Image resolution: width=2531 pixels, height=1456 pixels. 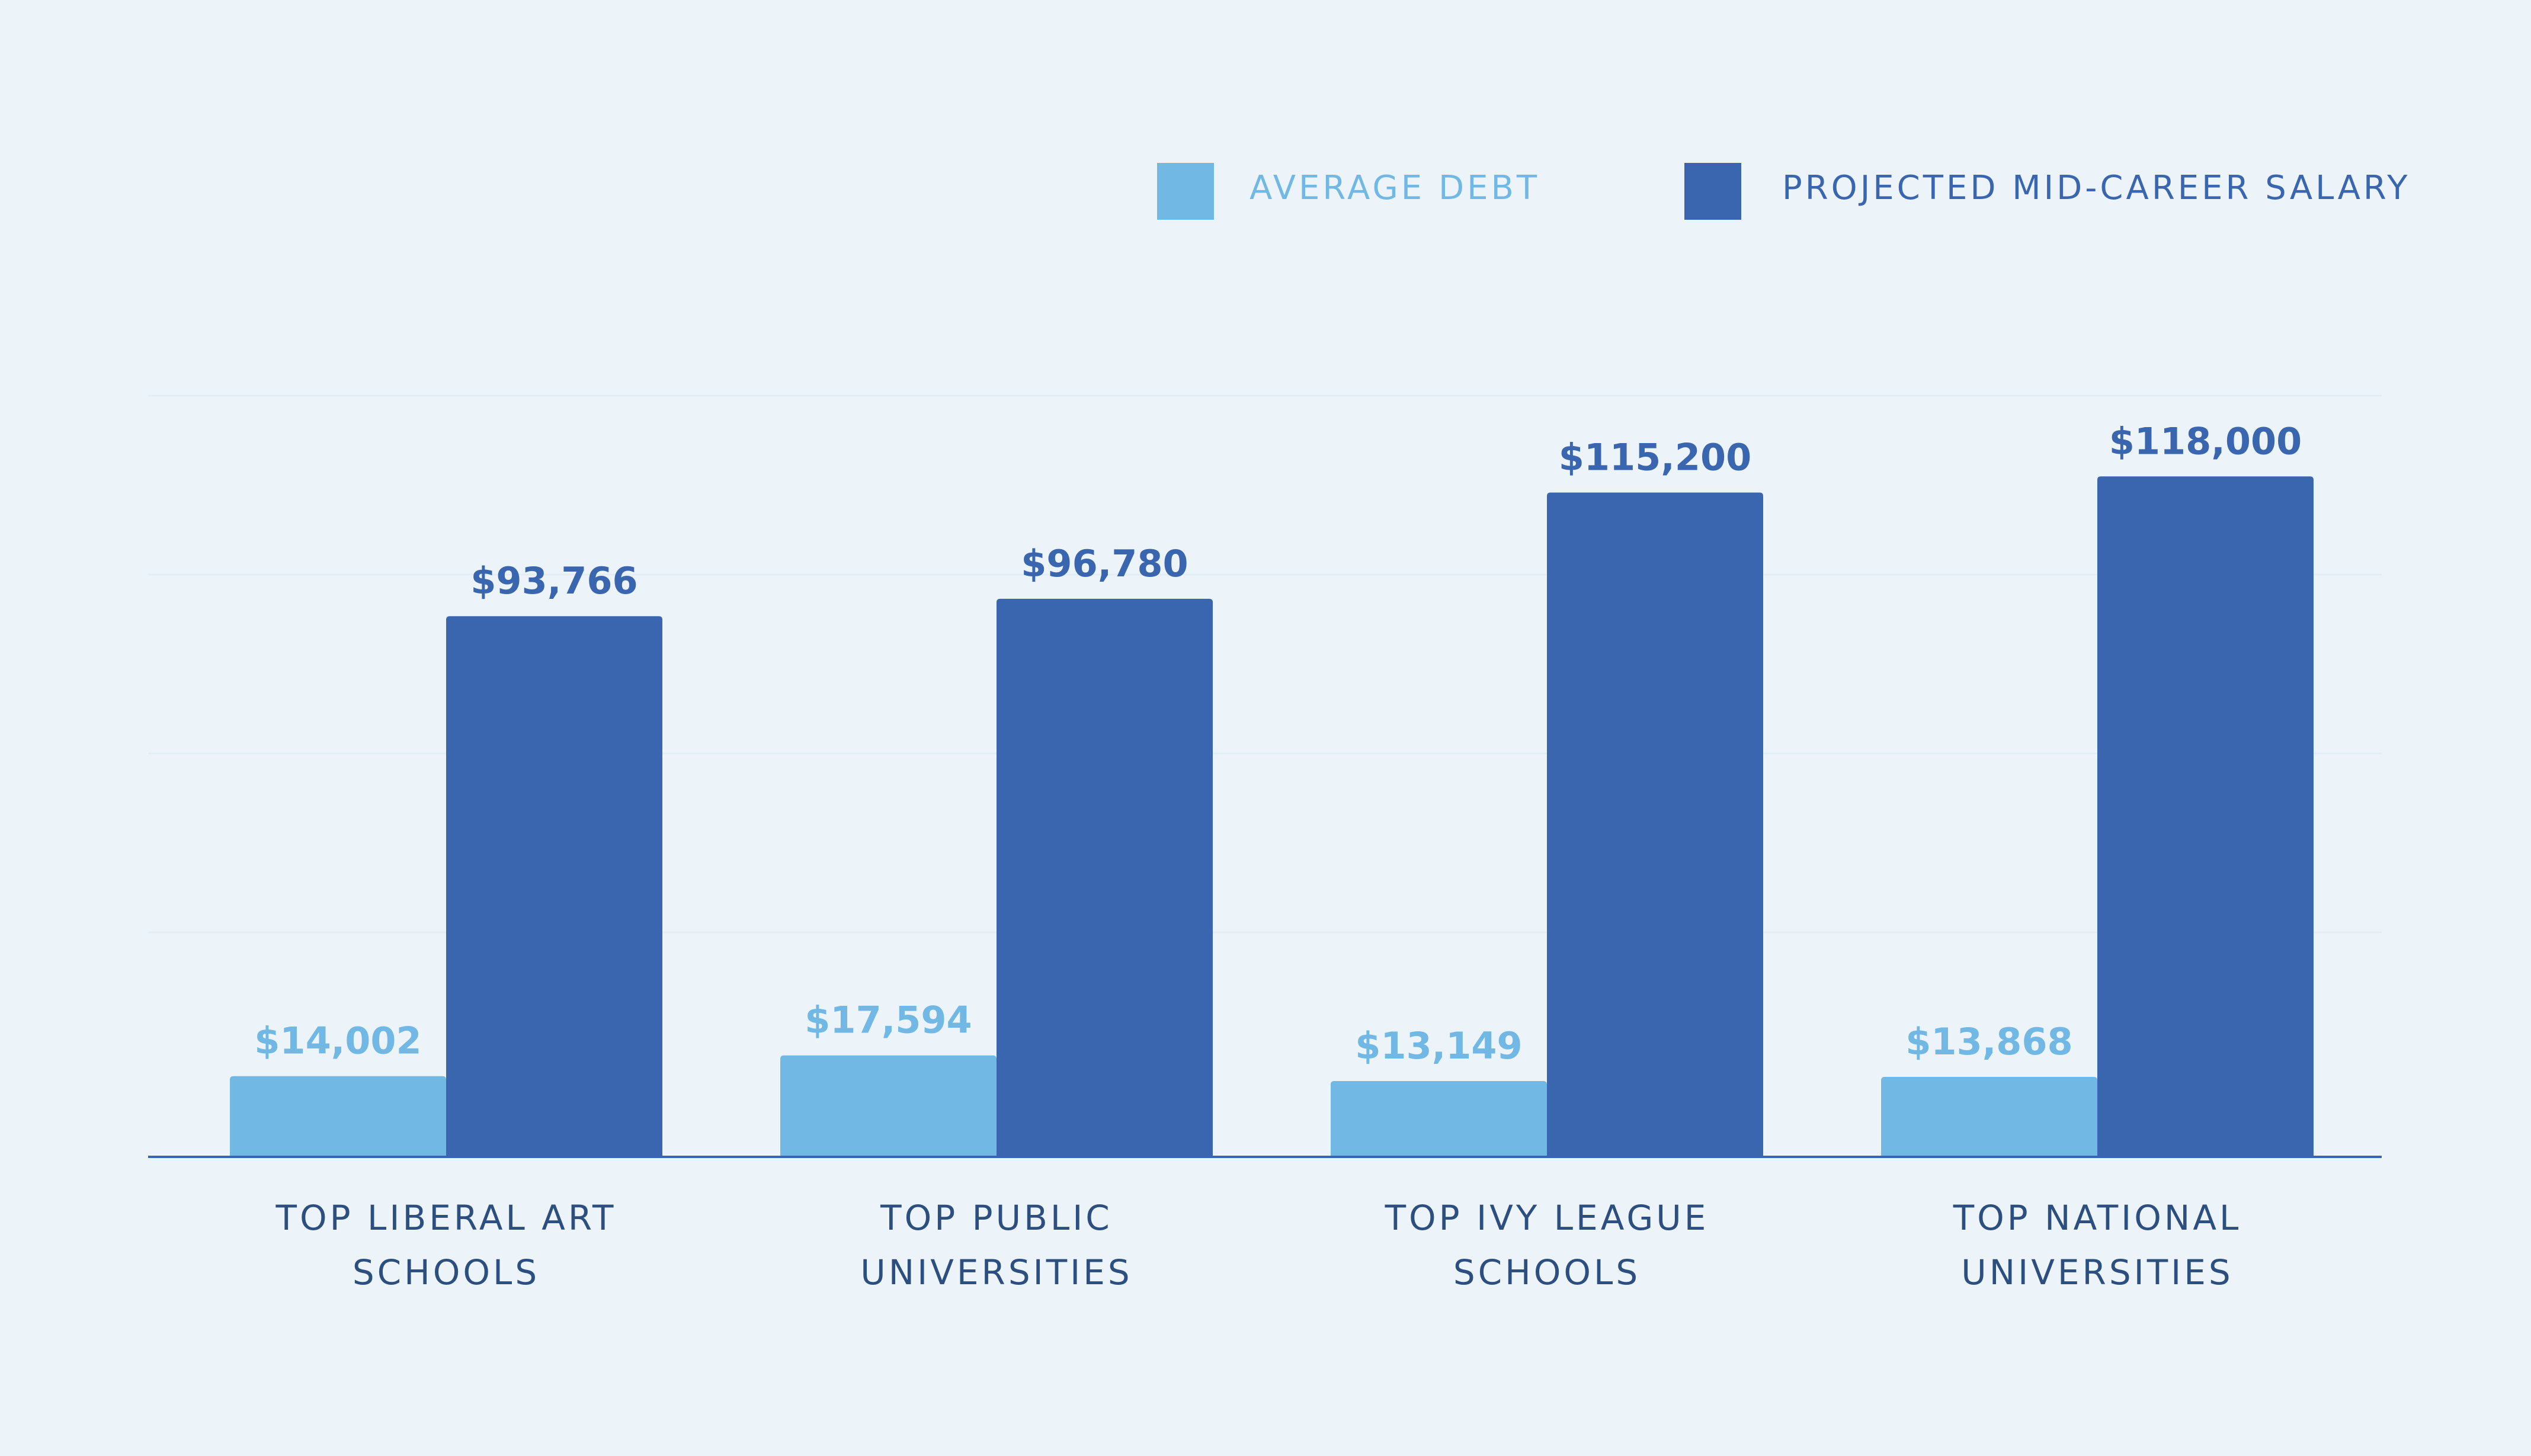 What do you see at coordinates (1395, 188) in the screenshot?
I see `legend-label-1: AVERAGE DEBT` at bounding box center [1395, 188].